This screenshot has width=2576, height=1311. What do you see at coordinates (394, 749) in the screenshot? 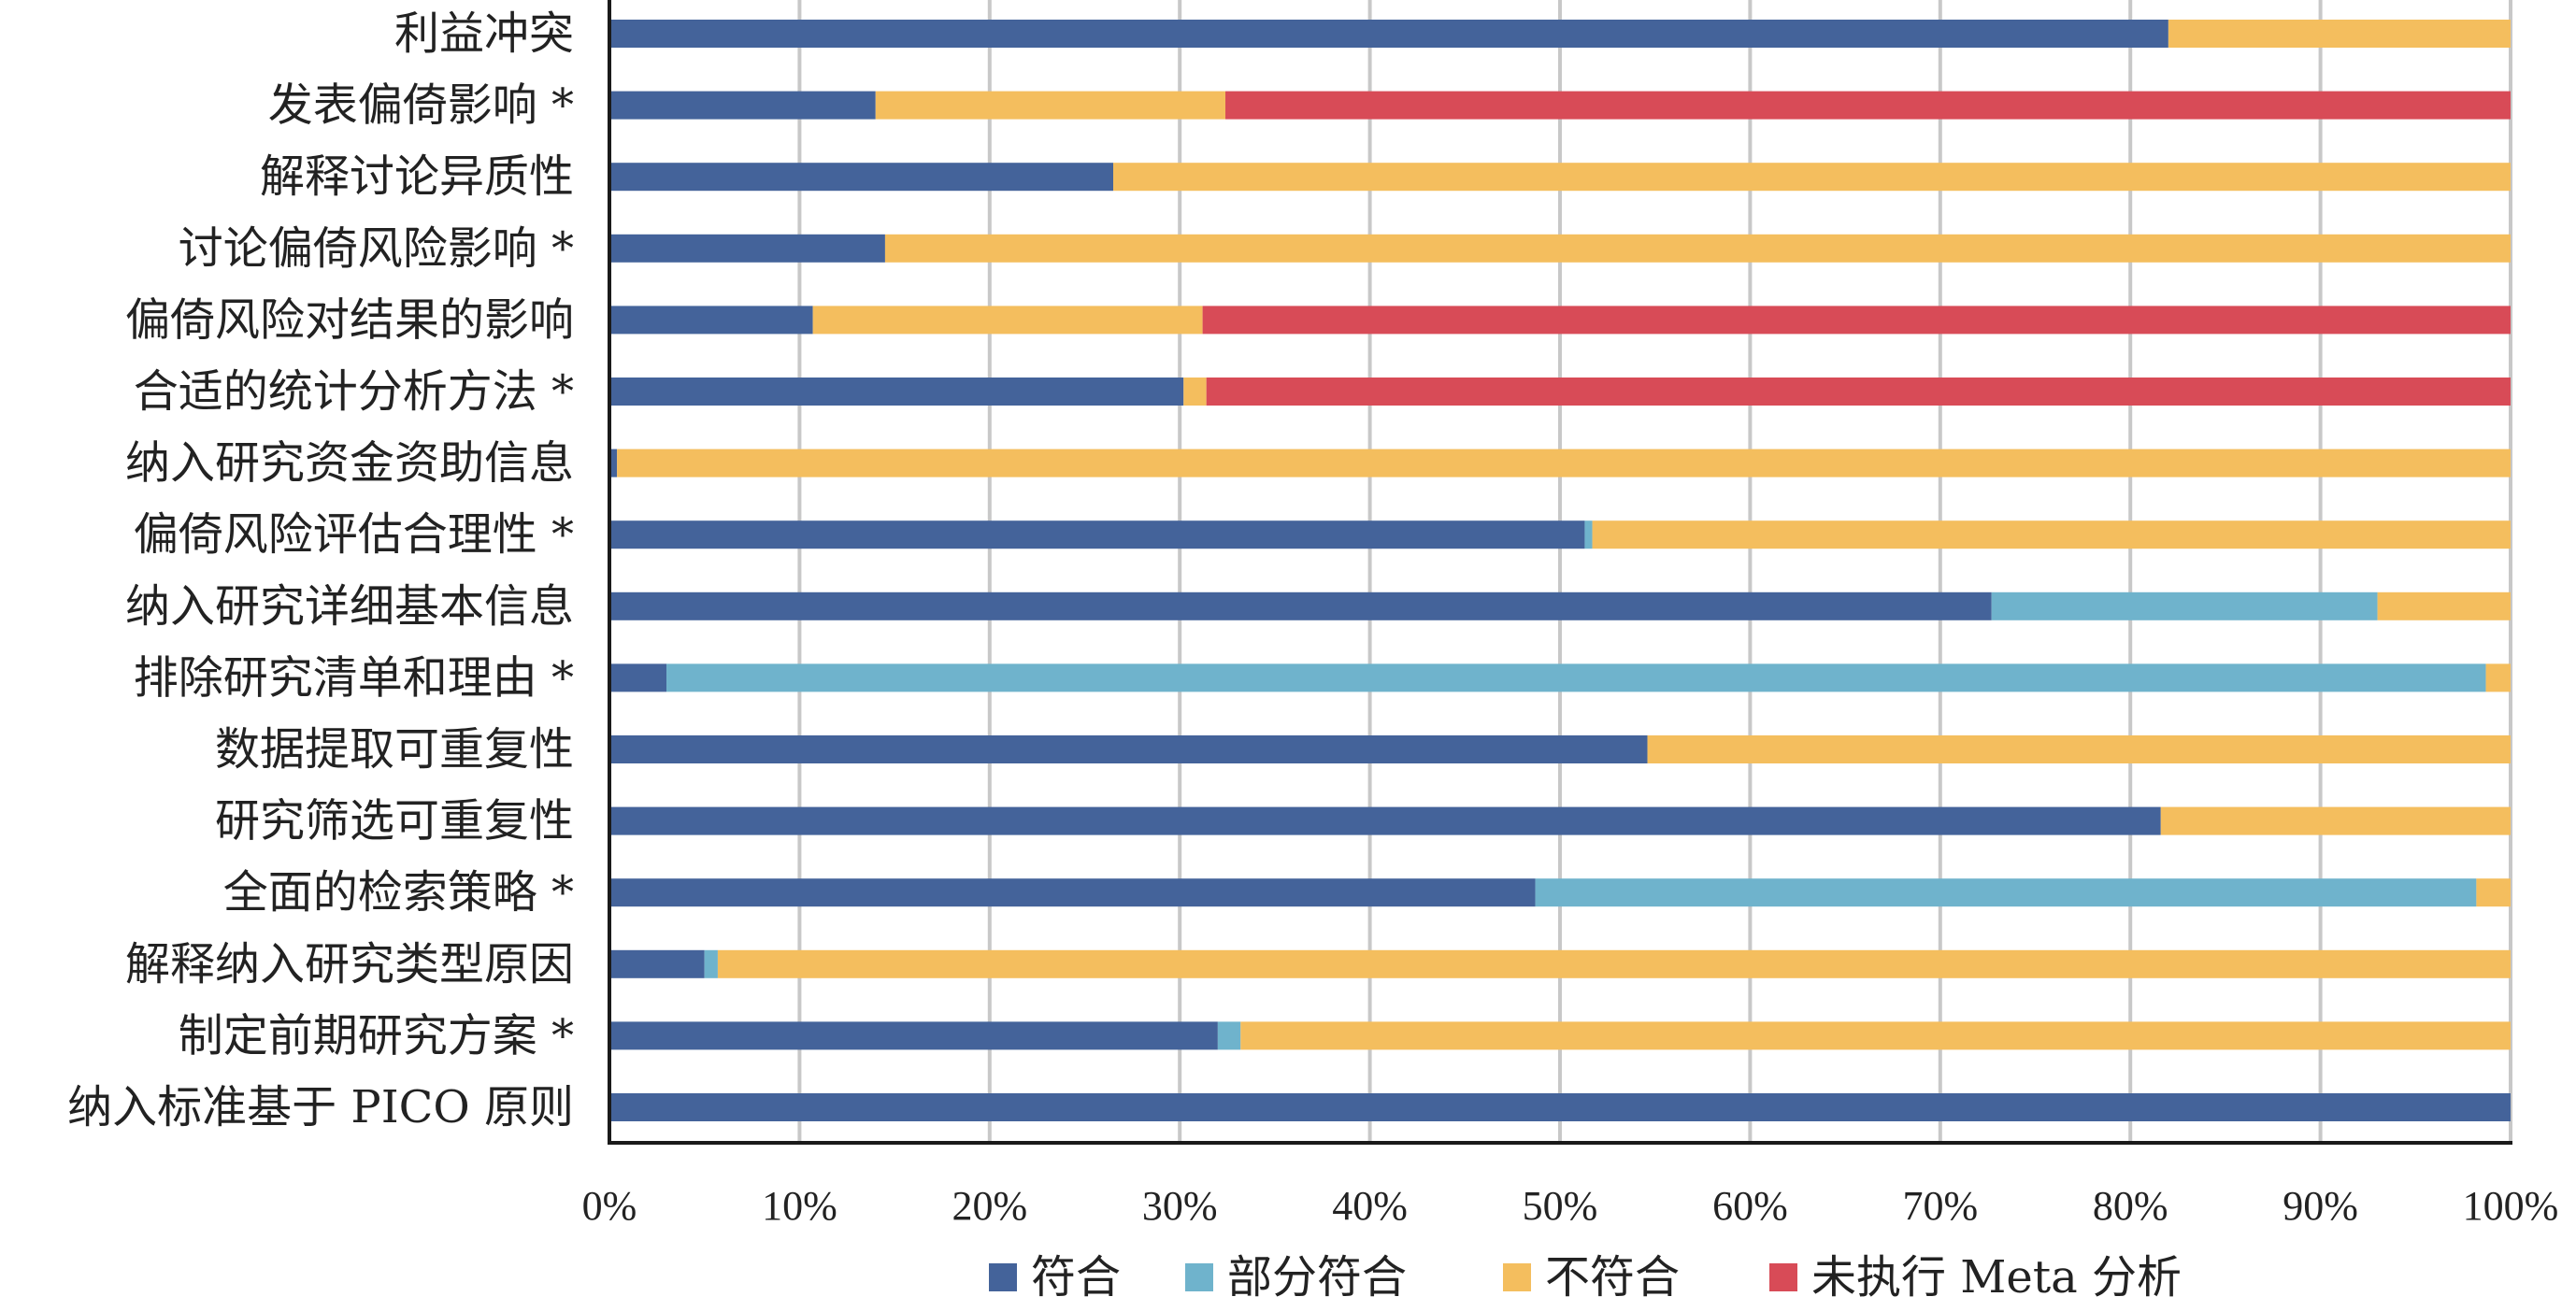
I see `category-label: 数据提取可重复性` at bounding box center [394, 749].